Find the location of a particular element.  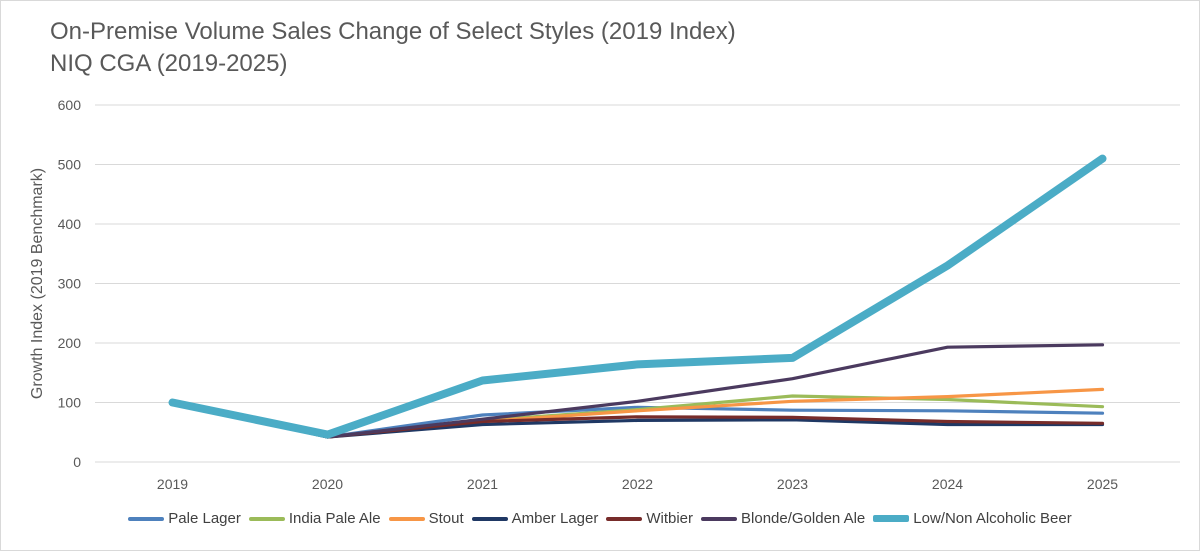

legend-item: Pale Lager is located at coordinates (184, 518).